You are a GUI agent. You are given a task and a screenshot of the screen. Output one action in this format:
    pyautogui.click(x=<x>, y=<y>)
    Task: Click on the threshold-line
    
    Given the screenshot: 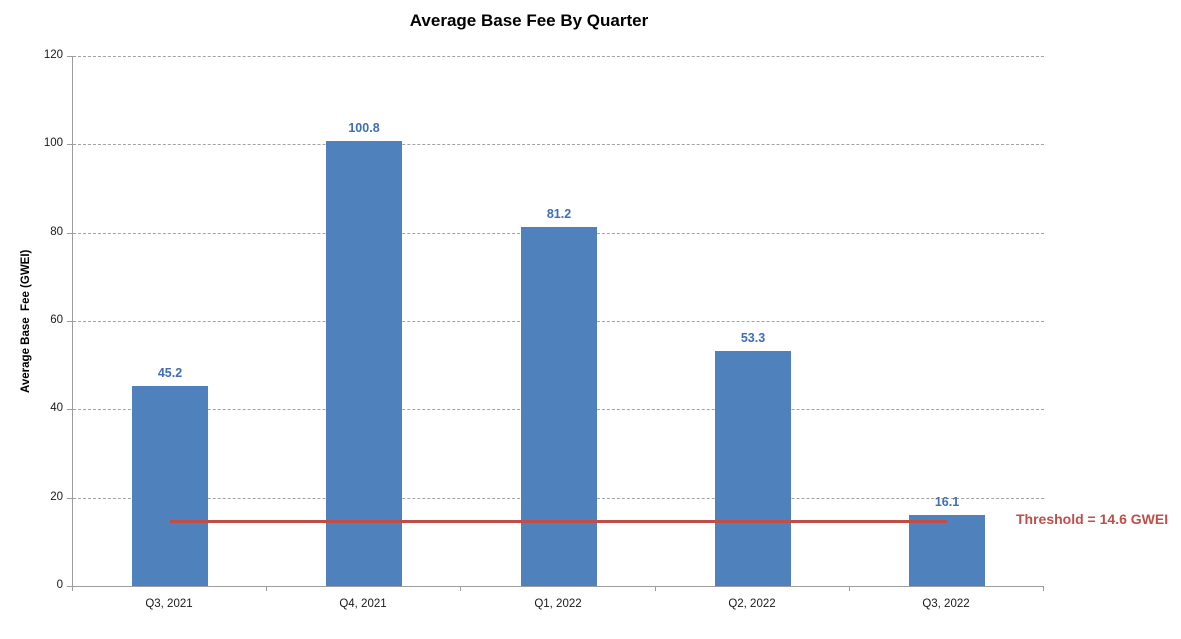 What is the action you would take?
    pyautogui.click(x=558, y=521)
    